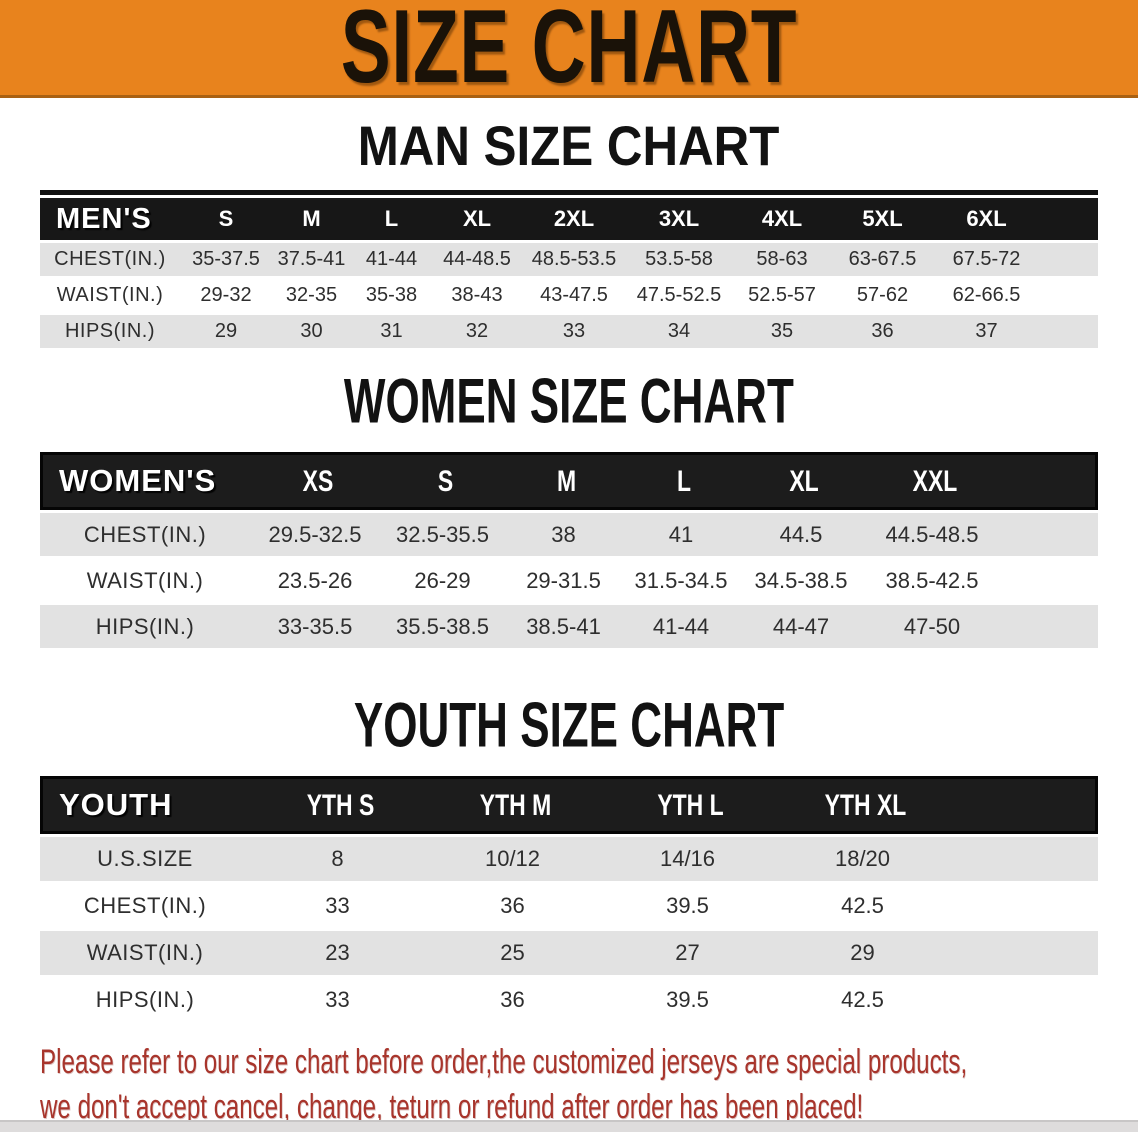 The width and height of the screenshot is (1138, 1132). Describe the element at coordinates (801, 534) in the screenshot. I see `table-cell: 44.5` at that location.